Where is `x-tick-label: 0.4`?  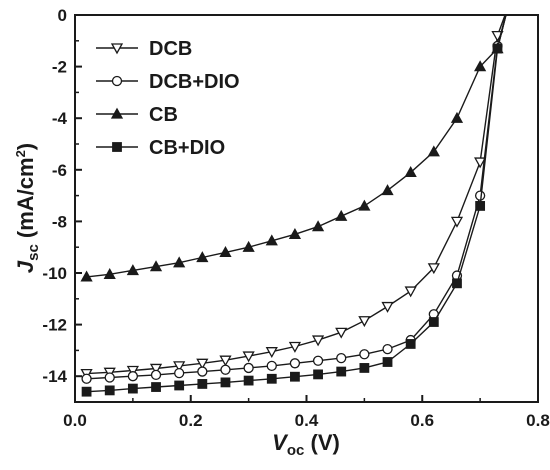 x-tick-label: 0.4 is located at coordinates (307, 420).